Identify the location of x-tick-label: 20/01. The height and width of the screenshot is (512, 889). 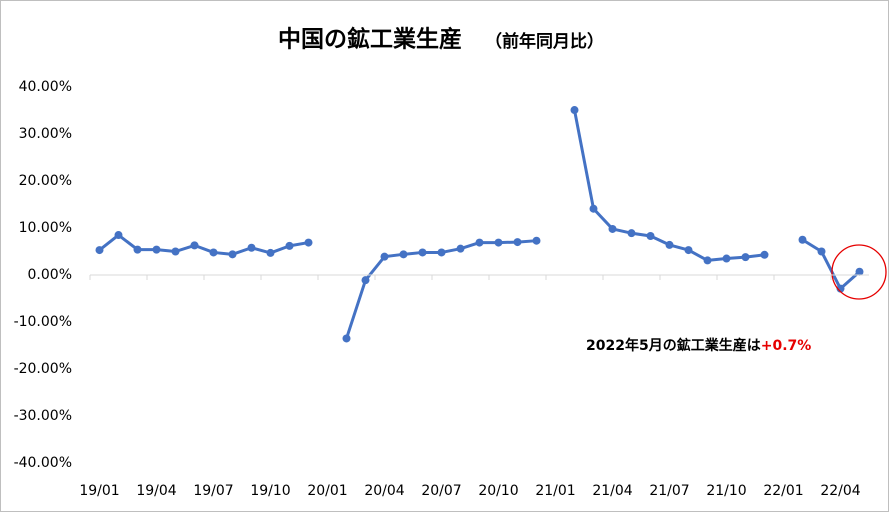
(327, 491).